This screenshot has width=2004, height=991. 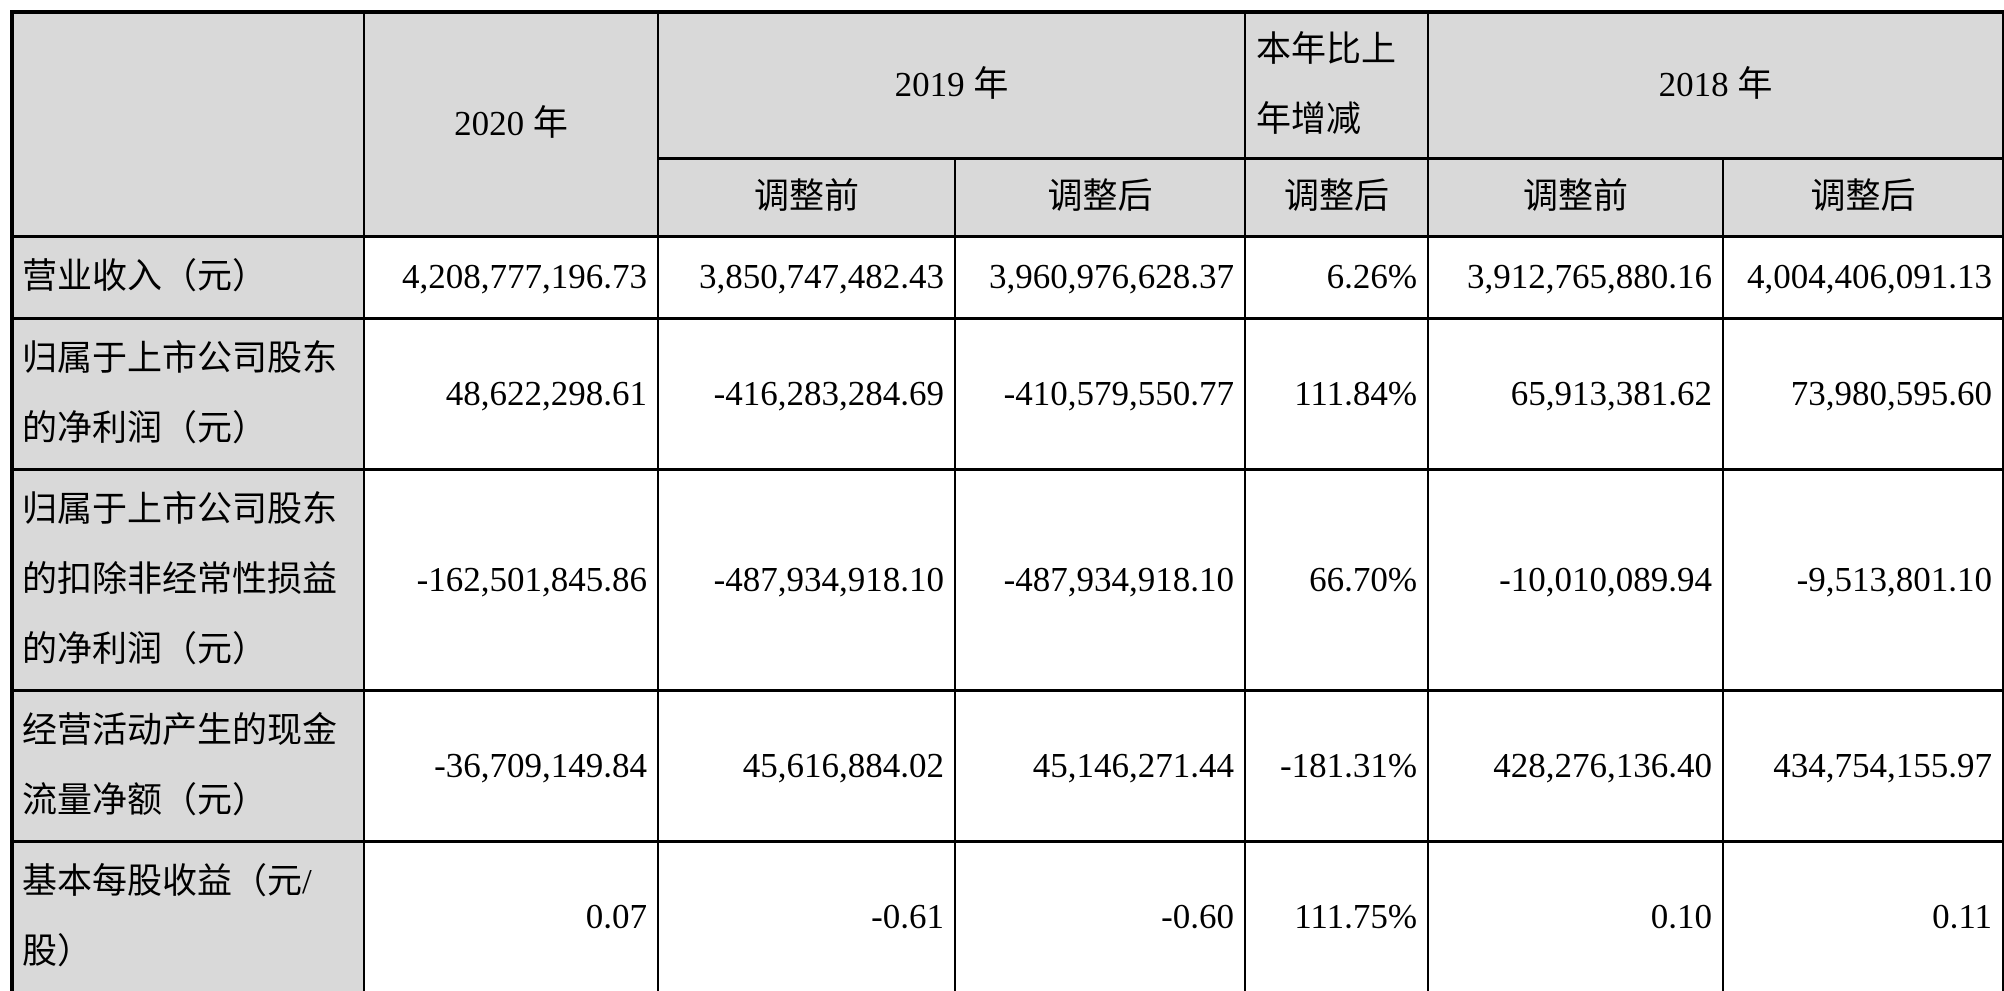 I want to click on header-2020: 2020 年, so click(x=511, y=124).